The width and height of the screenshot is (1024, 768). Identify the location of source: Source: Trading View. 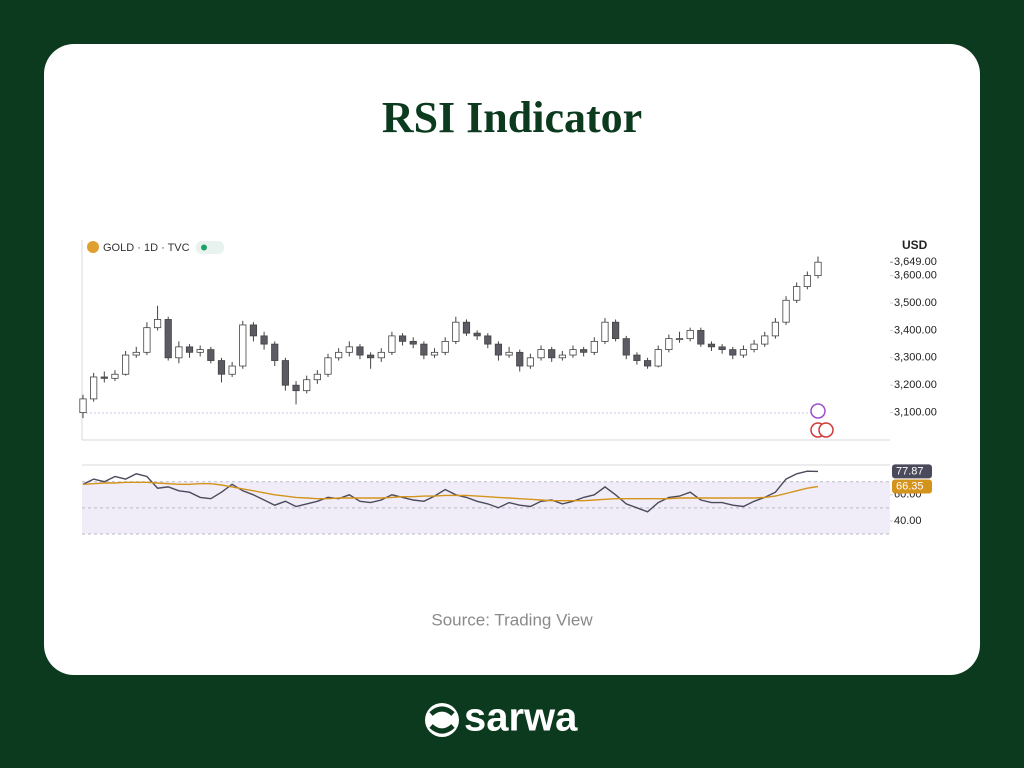
(512, 619).